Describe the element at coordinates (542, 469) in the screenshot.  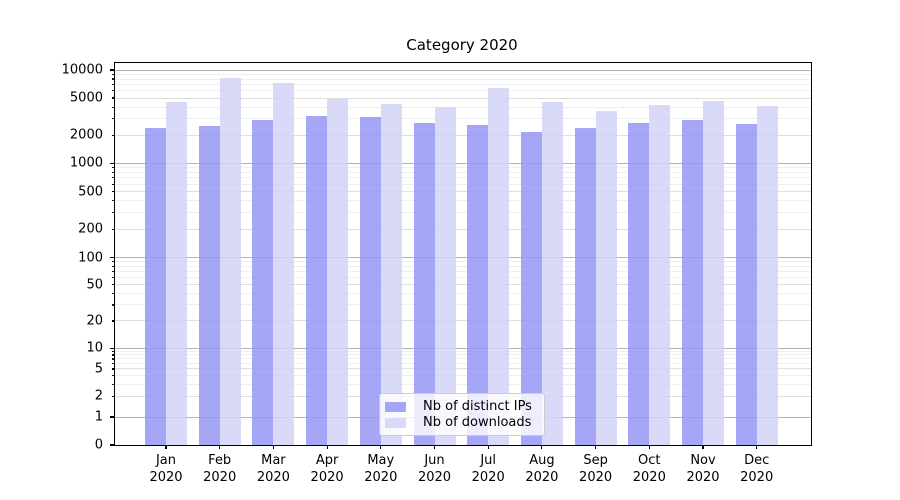
I see `x-tick-label: Aug 2020` at that location.